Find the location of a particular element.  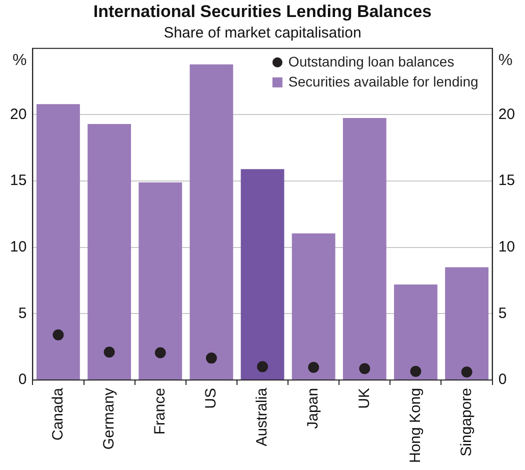

x-tick-label: Germany is located at coordinates (109, 418).